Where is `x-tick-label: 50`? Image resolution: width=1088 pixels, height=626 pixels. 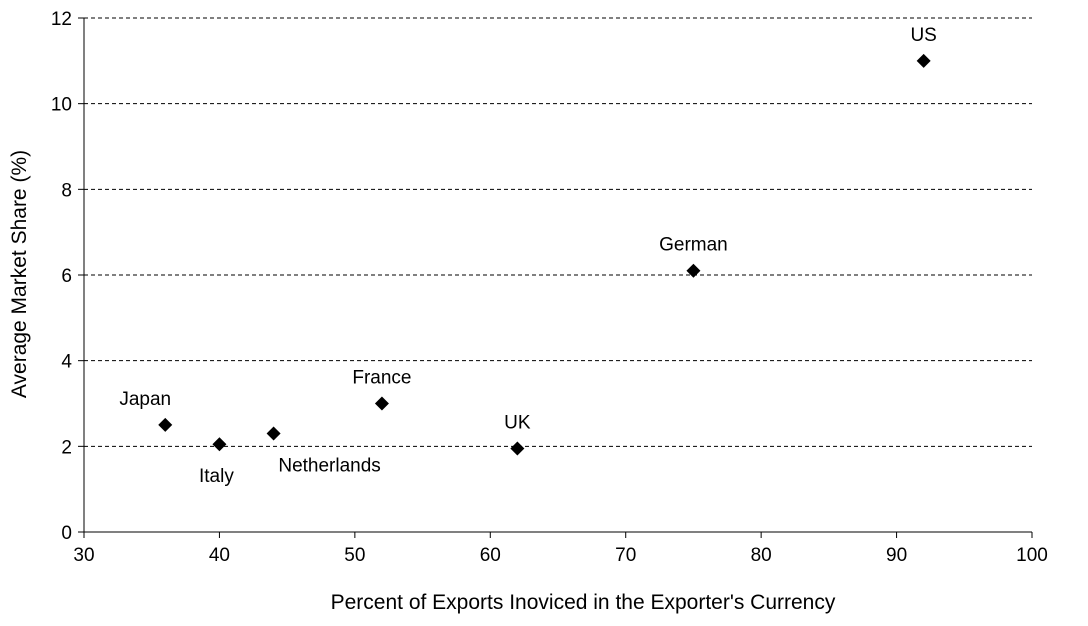
x-tick-label: 50 is located at coordinates (354, 555).